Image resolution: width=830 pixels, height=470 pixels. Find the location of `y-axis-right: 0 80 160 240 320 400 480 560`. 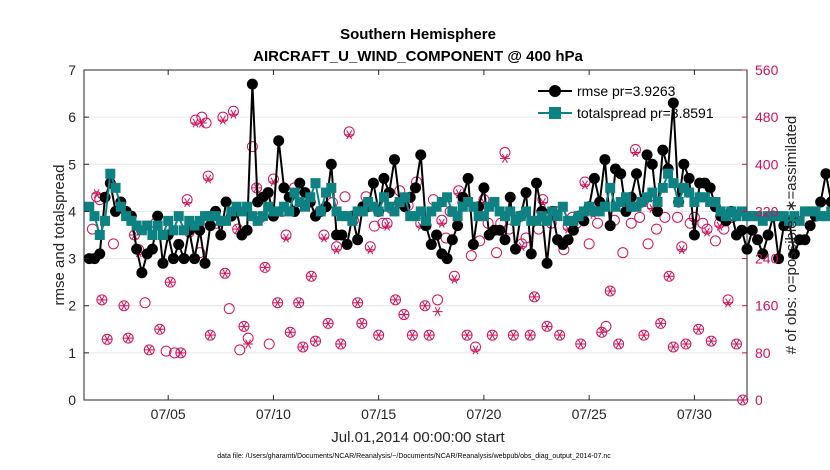

y-axis-right: 0 80 160 240 320 400 480 560 is located at coordinates (760, 235).